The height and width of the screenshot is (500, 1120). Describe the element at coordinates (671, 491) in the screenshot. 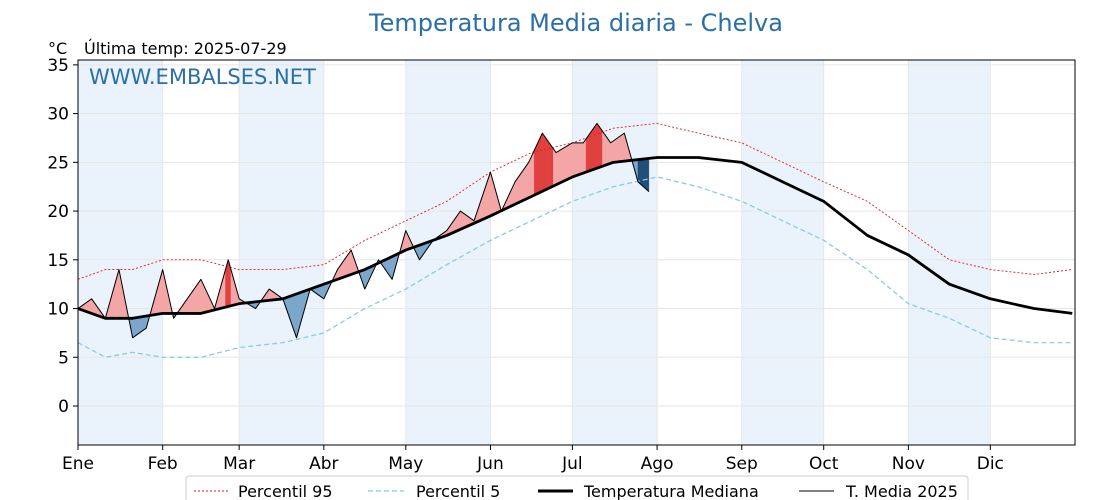

I see `legend-median-label: Temperatura Mediana` at that location.